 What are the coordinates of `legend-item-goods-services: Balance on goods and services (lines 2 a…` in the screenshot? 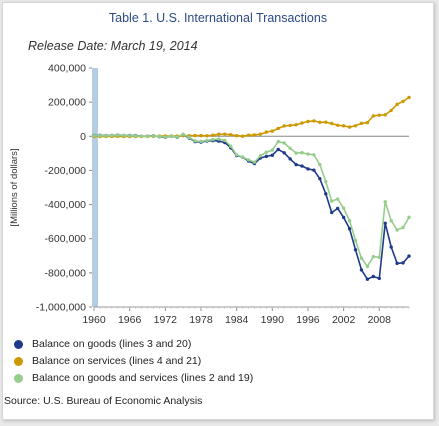 It's located at (133, 378).